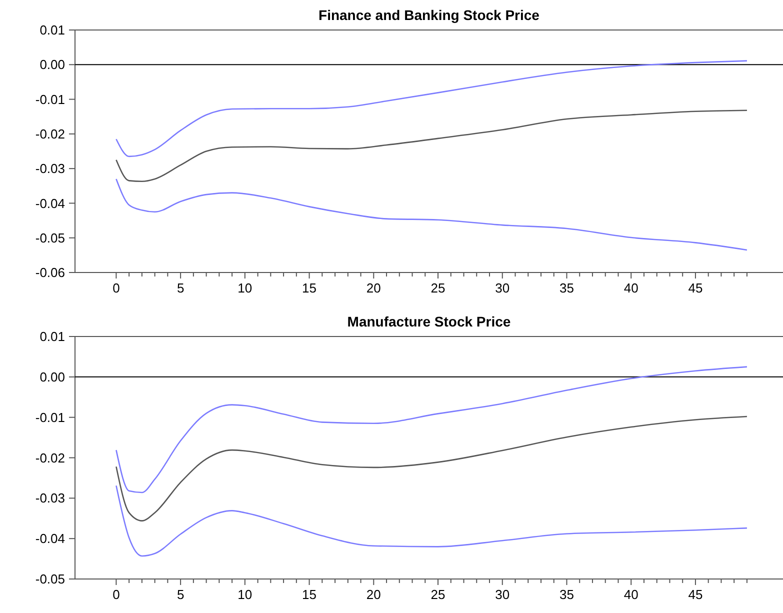 This screenshot has height=613, width=783. What do you see at coordinates (429, 15) in the screenshot?
I see `chart-title: Finance and Banking Stock Price` at bounding box center [429, 15].